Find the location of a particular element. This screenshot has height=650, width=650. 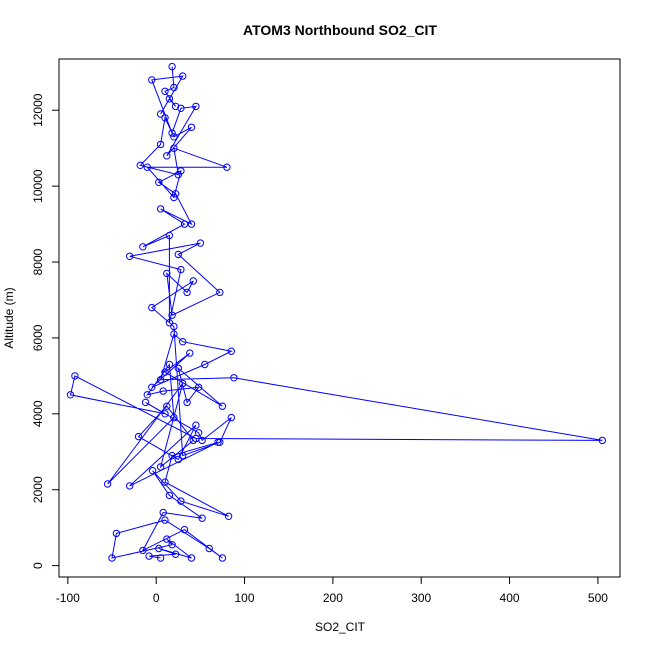

x-axis-label: SO2_CIT is located at coordinates (340, 627).